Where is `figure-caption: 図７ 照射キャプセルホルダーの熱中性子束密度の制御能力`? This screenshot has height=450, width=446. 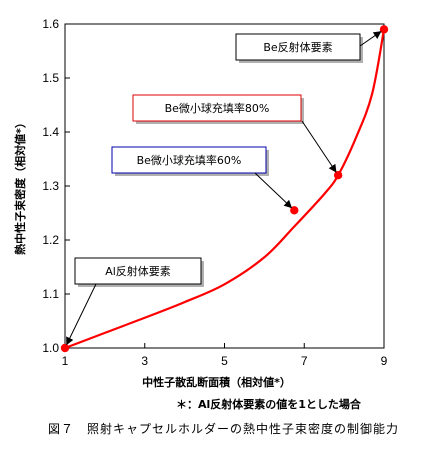 figure-caption: 図７ 照射キャプセルホルダーの熱中性子束密度の制御能力 is located at coordinates (224, 429).